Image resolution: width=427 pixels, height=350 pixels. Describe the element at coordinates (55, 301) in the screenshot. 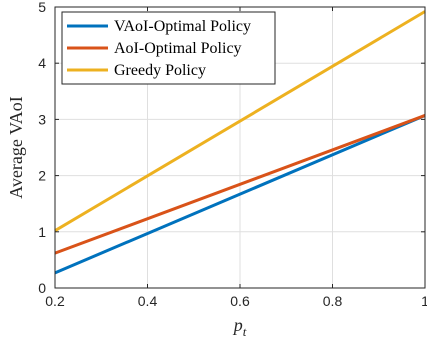

I see `x-tick-label: 0.2` at that location.